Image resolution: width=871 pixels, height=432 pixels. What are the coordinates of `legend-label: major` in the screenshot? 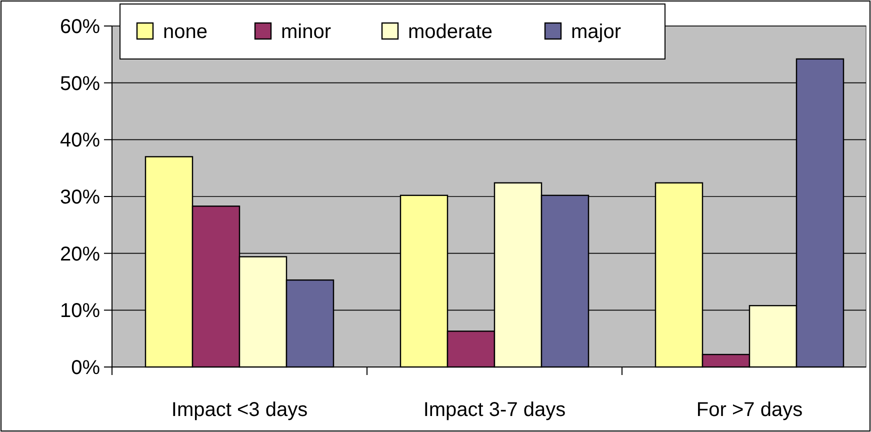 It's located at (596, 32).